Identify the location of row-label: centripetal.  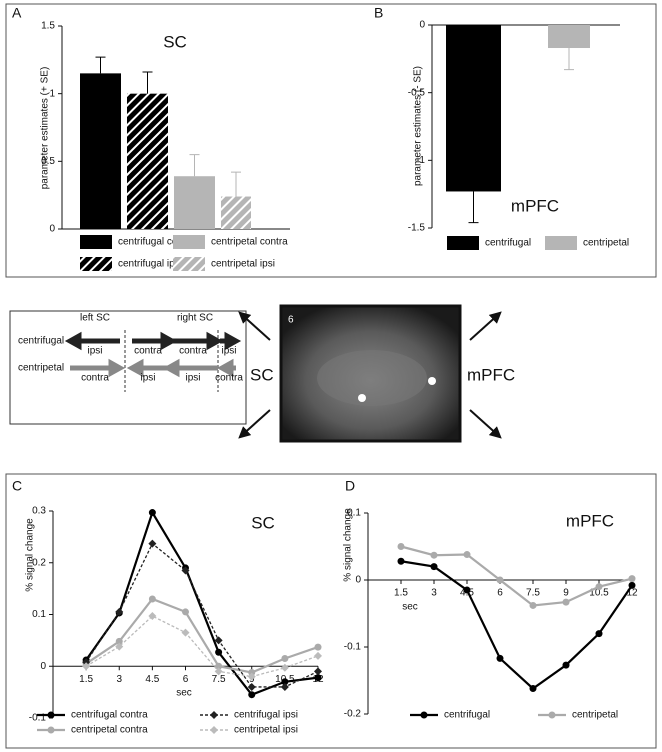
(41, 368).